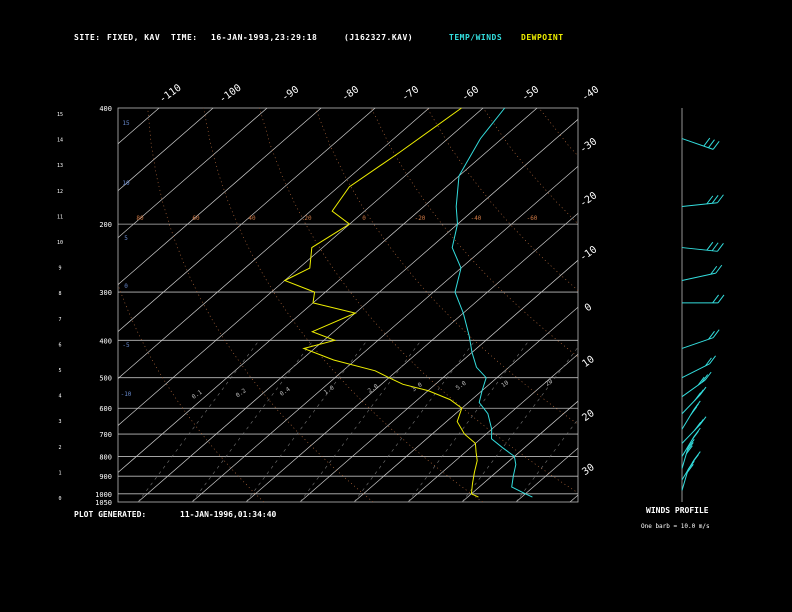  What do you see at coordinates (492, 302) in the screenshot?
I see `temperature-line` at bounding box center [492, 302].